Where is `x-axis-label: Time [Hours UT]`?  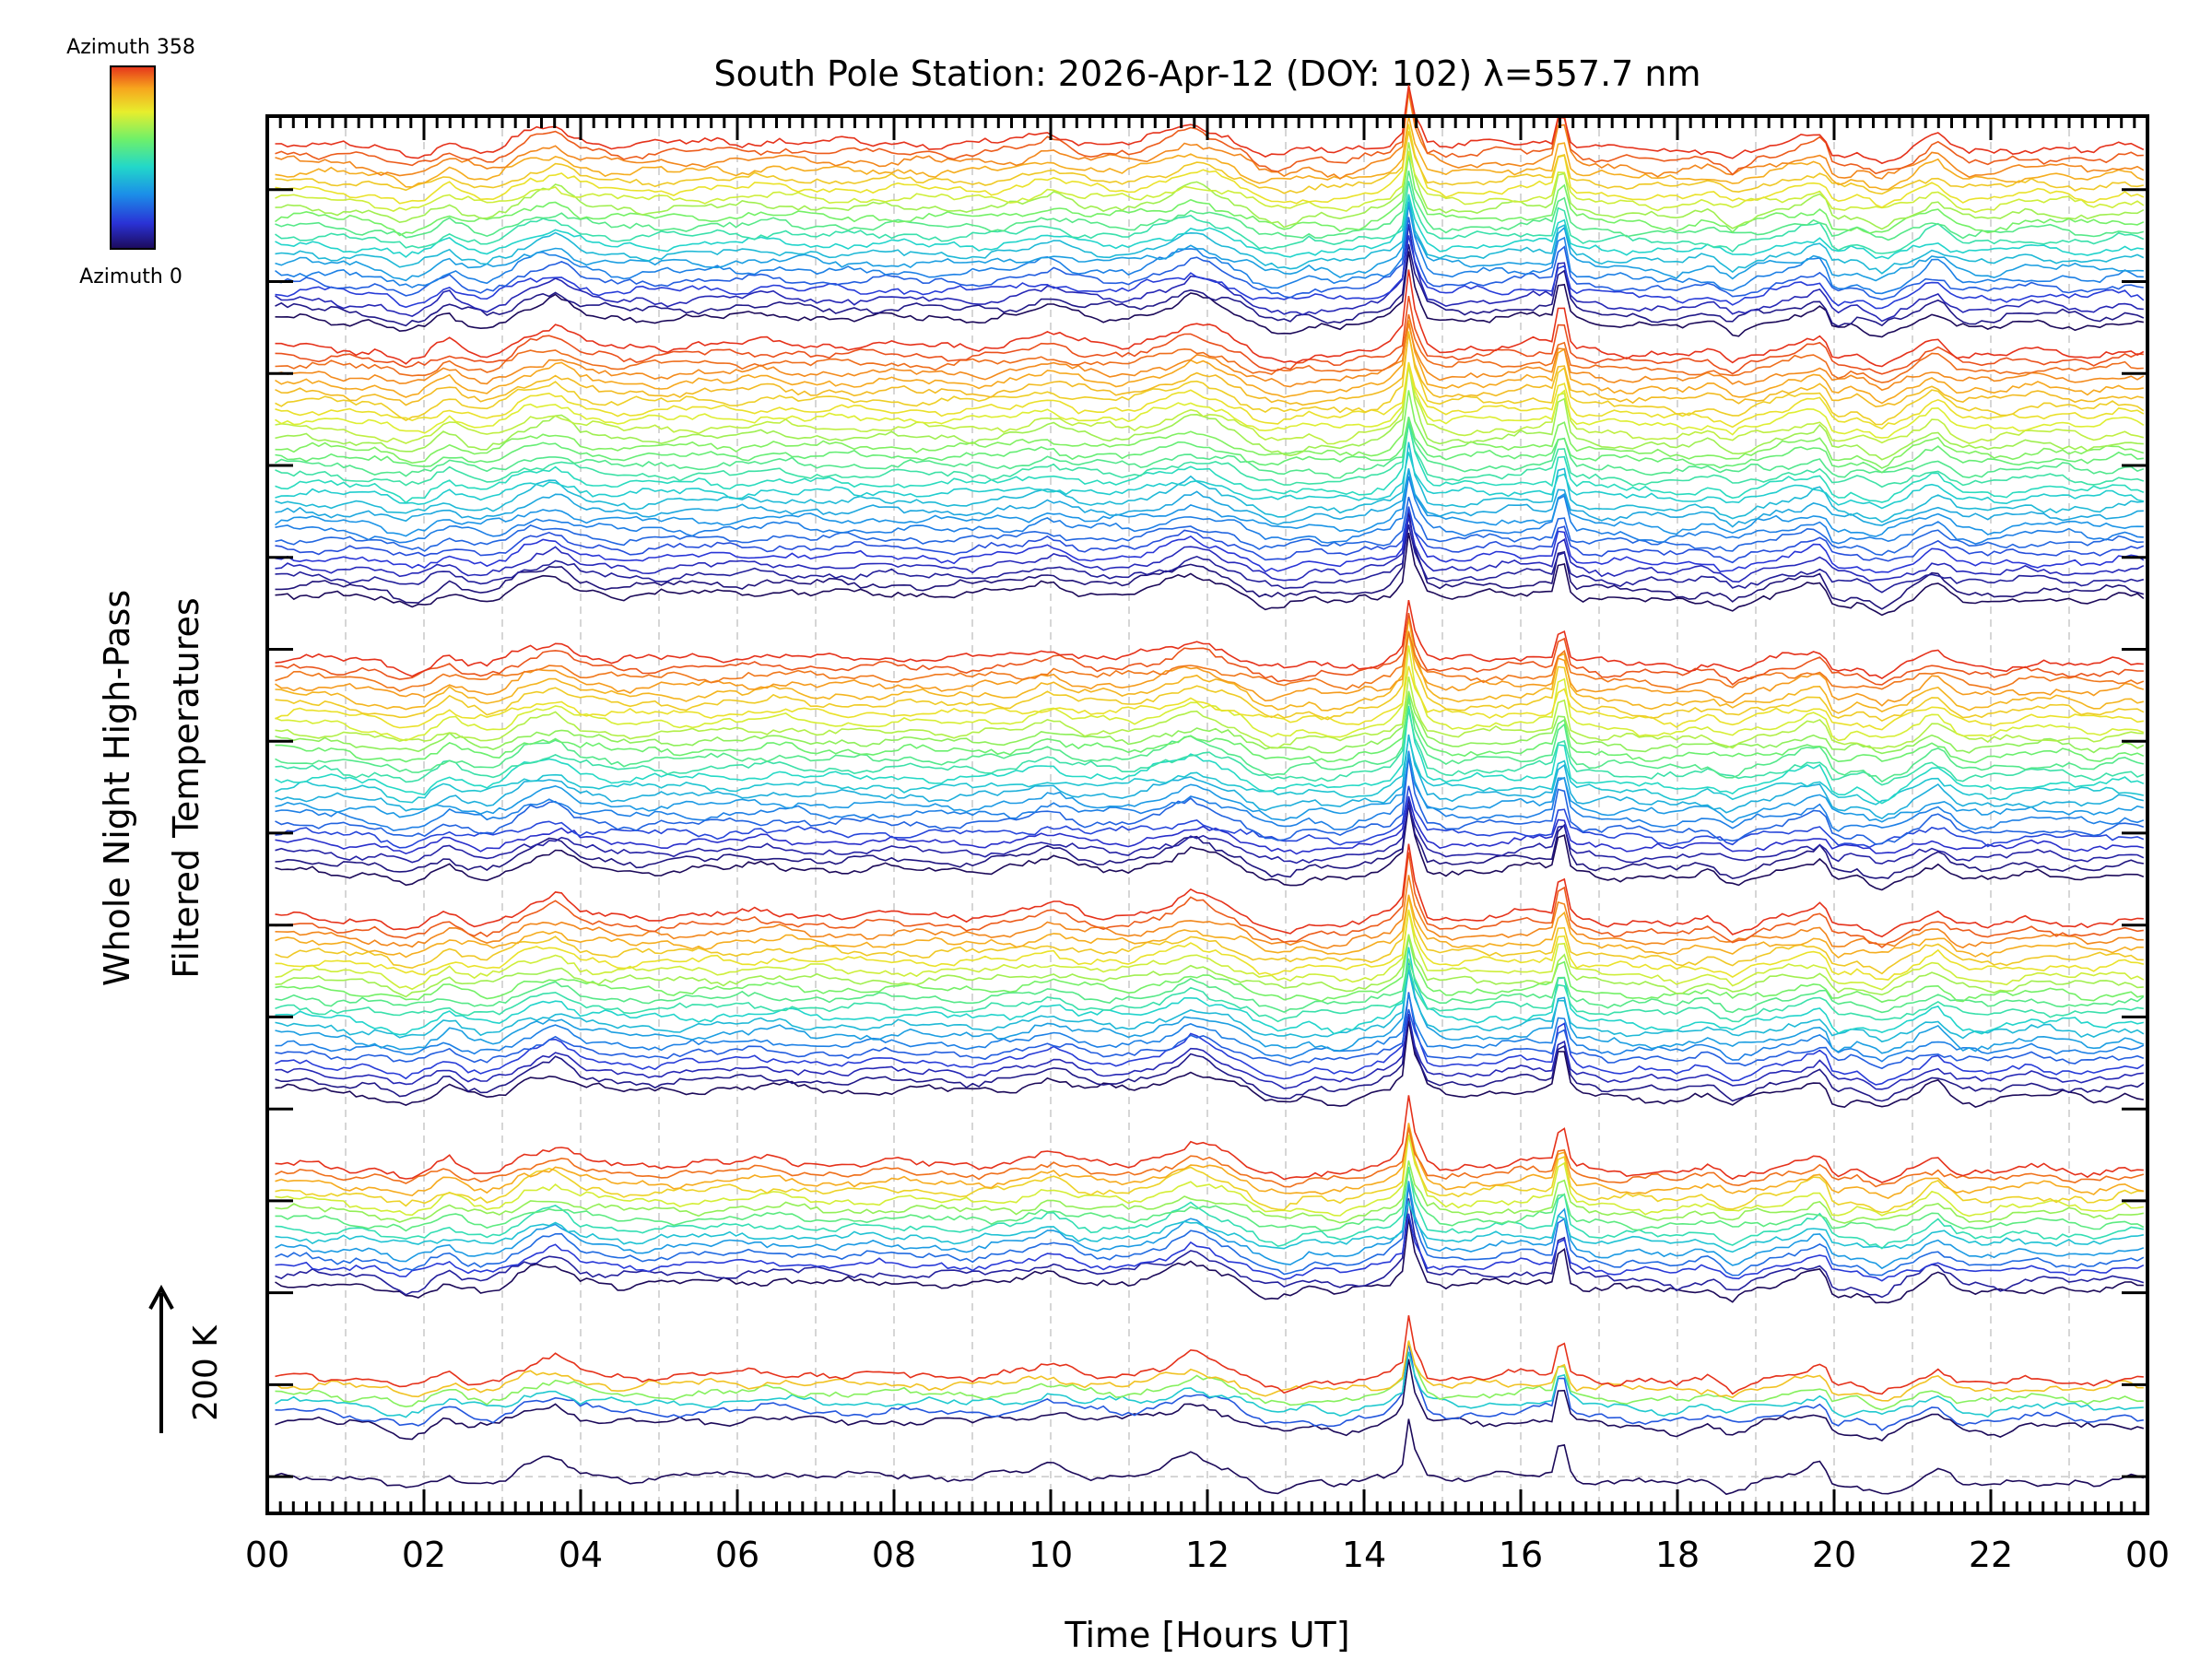 x-axis-label: Time [Hours UT] is located at coordinates (1206, 1635).